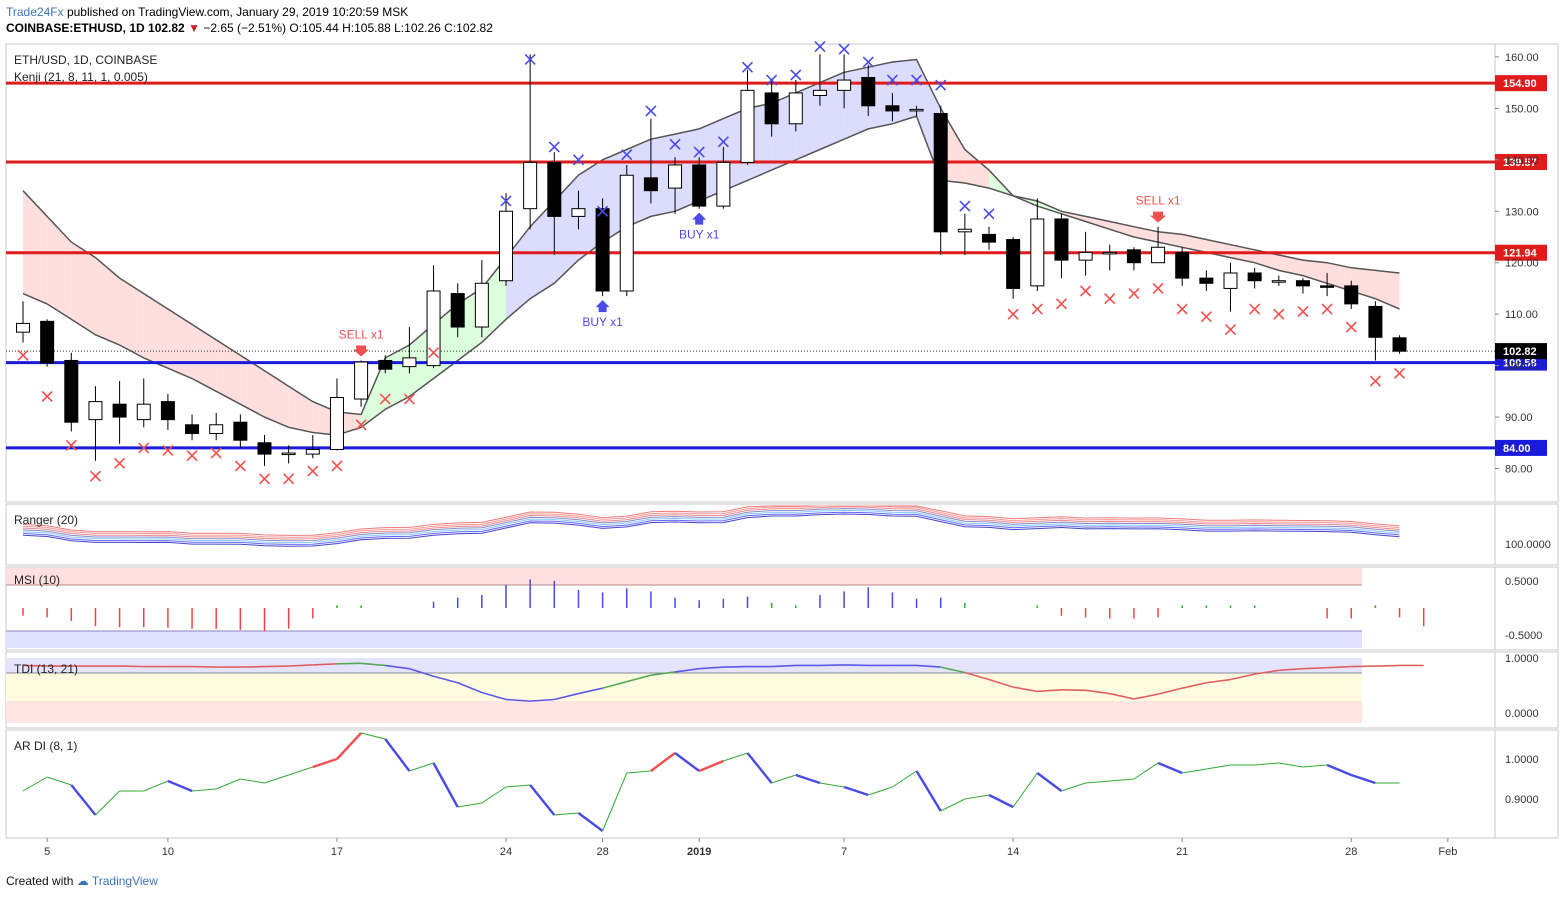  Describe the element at coordinates (1522, 760) in the screenshot. I see `ardi-tick-label: 1.0000` at that location.